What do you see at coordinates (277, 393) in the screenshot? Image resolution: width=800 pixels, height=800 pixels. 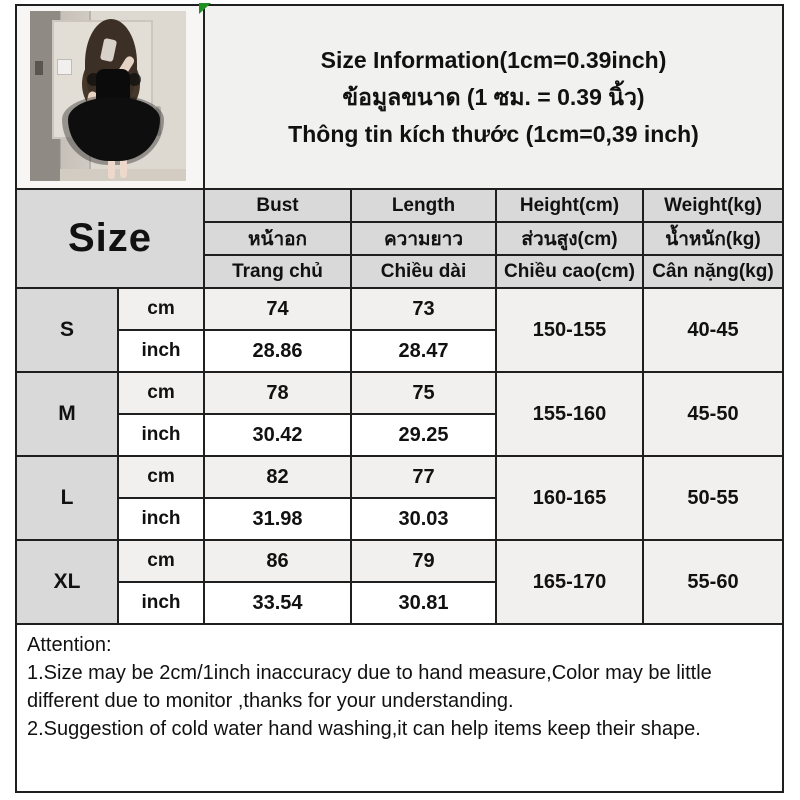 I see `cell-m-bust-cm: 78` at bounding box center [277, 393].